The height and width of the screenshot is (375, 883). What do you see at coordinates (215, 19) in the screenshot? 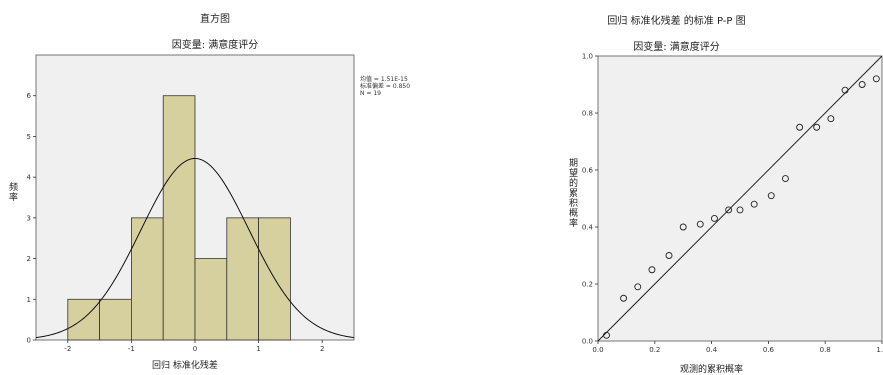
I see `histogram-title: 直方图` at bounding box center [215, 19].